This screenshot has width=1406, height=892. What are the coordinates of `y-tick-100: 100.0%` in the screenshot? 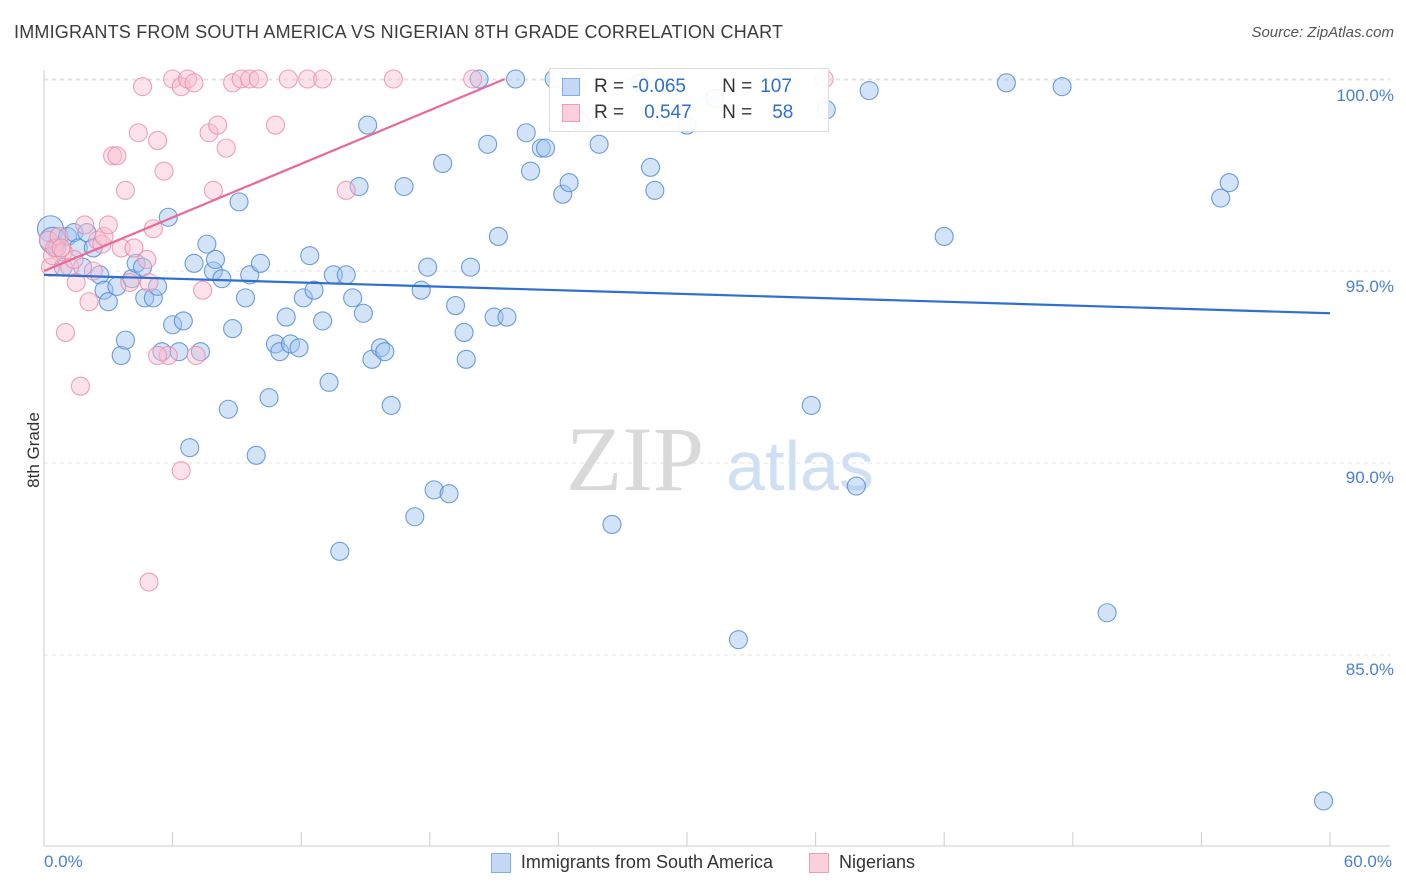 It's located at (1365, 95).